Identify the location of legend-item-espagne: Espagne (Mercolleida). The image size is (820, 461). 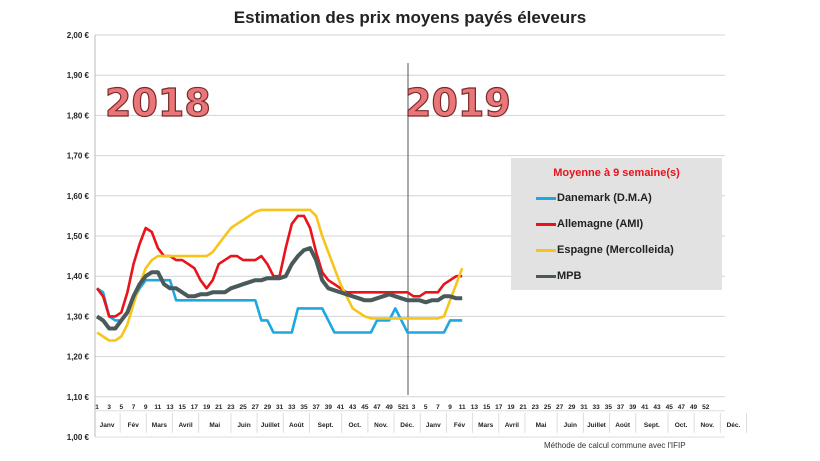
(605, 250).